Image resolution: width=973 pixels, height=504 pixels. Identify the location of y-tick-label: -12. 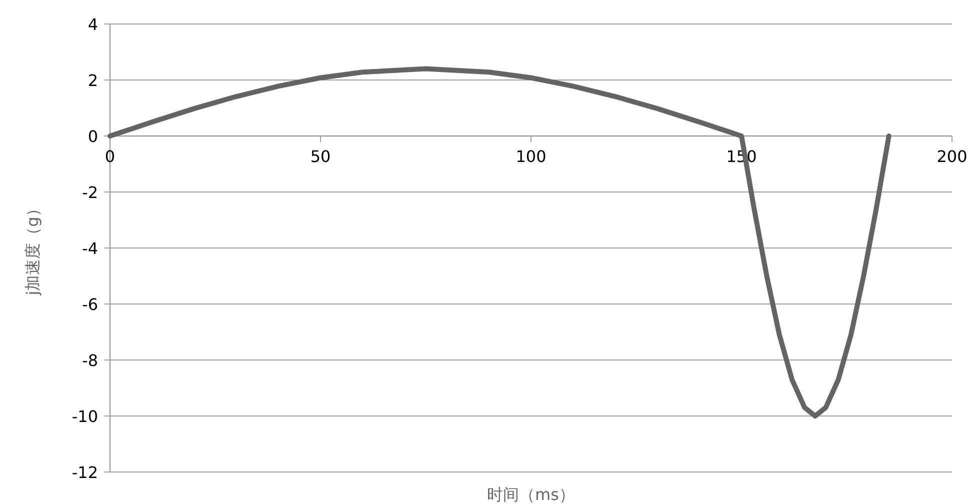
(85, 472).